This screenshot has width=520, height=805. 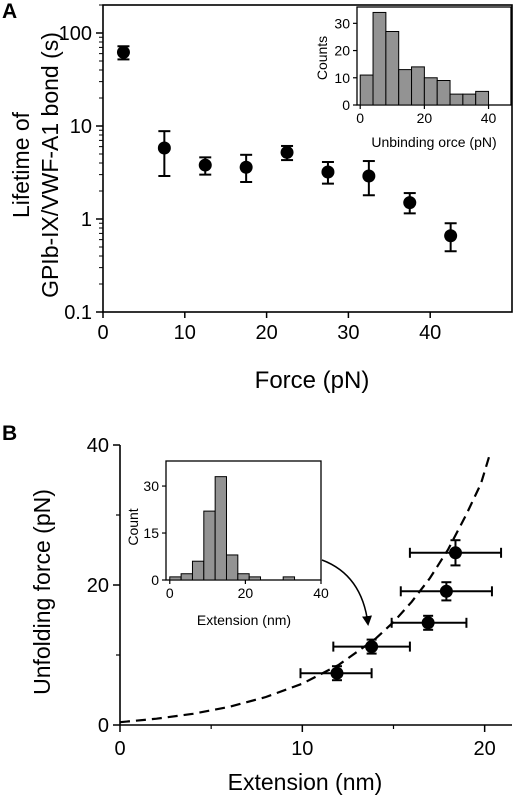 What do you see at coordinates (266, 333) in the screenshot?
I see `panel-a-xtick-label: 20` at bounding box center [266, 333].